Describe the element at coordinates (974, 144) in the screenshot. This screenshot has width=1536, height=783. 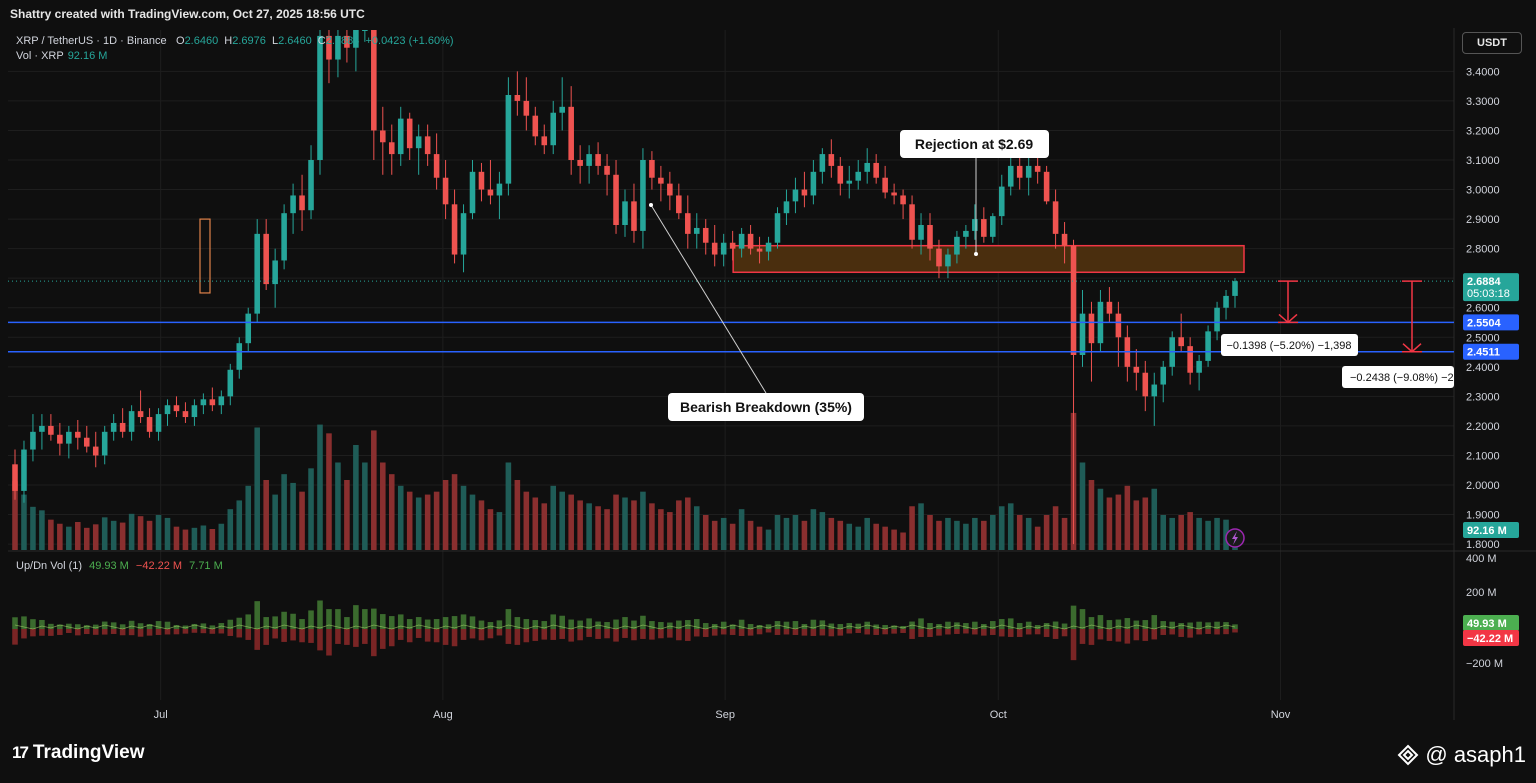
I see `rejection-callout` at that location.